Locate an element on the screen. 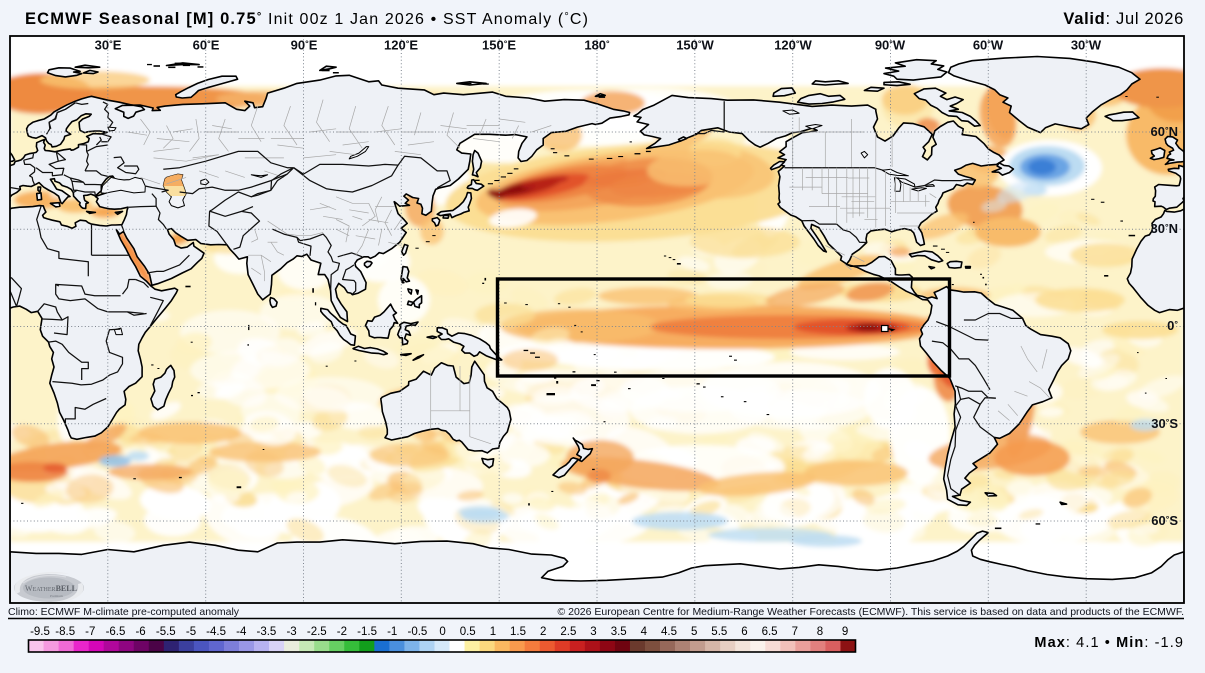 The width and height of the screenshot is (1205, 673). svg-text: -1.5 is located at coordinates (367, 632).